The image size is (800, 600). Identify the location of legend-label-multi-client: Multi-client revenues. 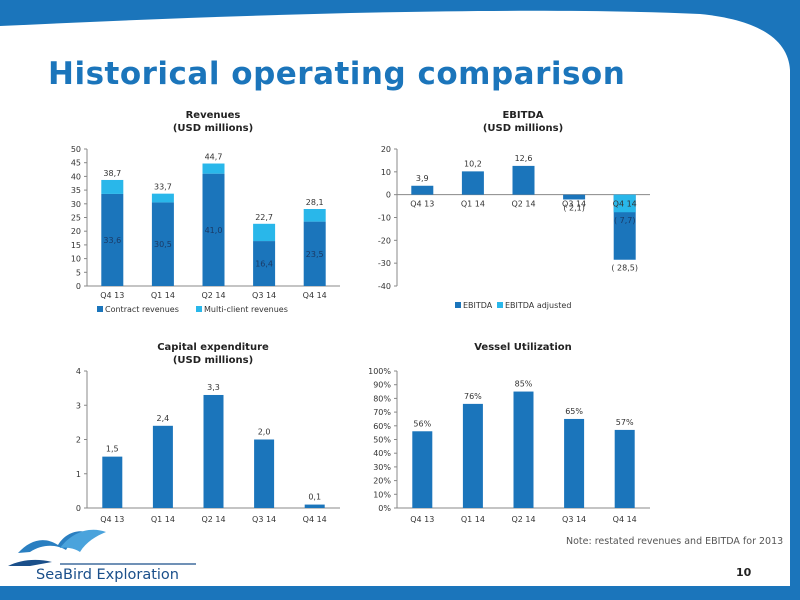
(246, 309).